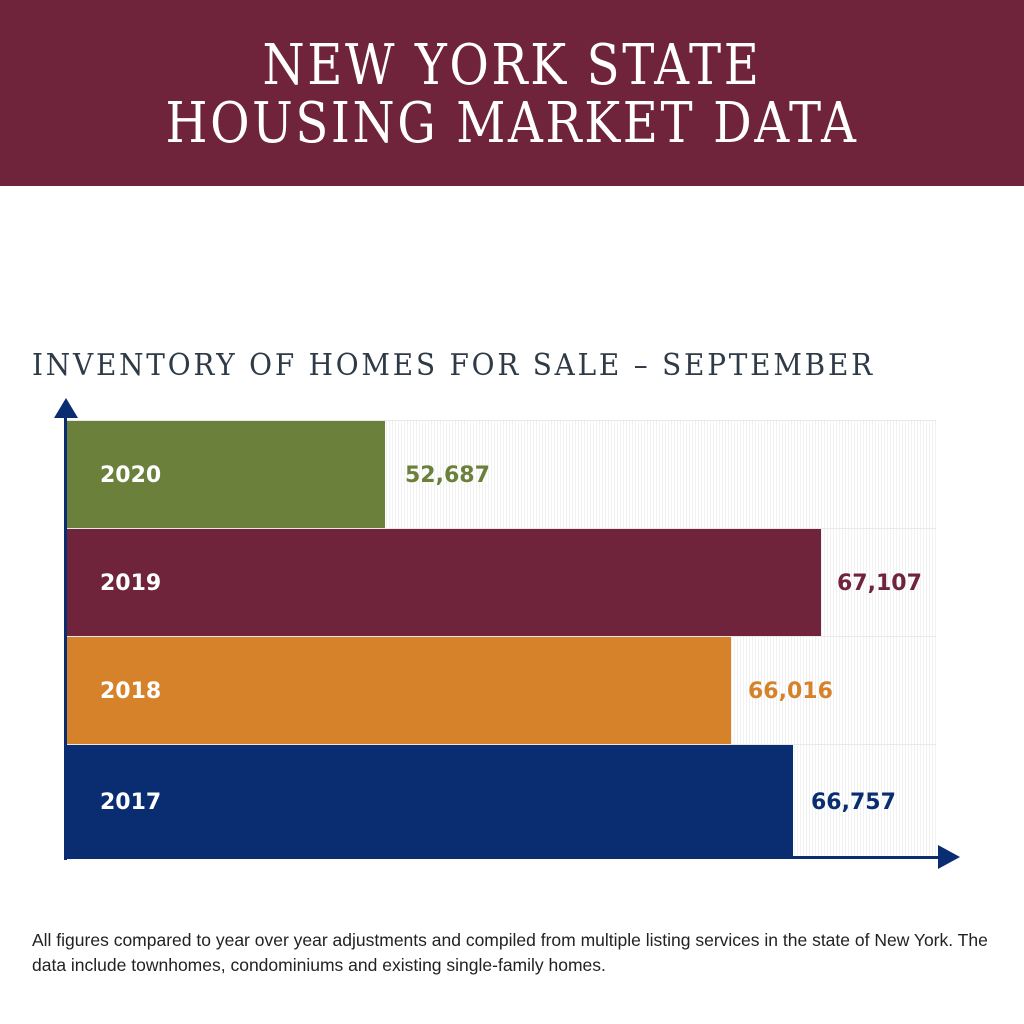  I want to click on bar-year-label: 2018, so click(131, 691).